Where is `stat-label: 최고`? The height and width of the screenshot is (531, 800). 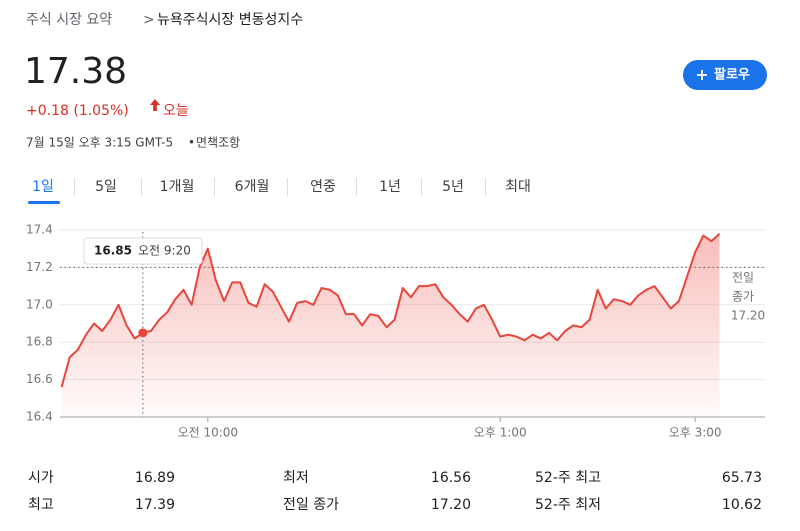
stat-label: 최고 is located at coordinates (41, 505).